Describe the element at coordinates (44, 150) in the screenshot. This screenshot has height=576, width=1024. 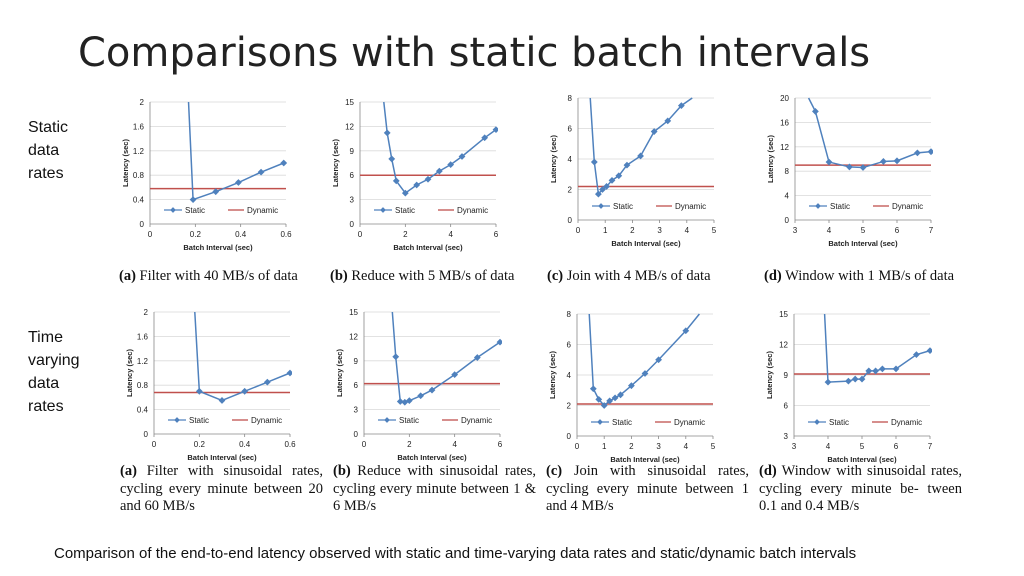
I see `side-label-line: data` at that location.